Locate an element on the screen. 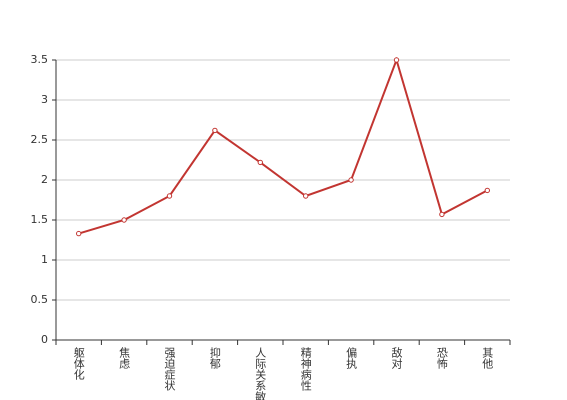 This screenshot has height=400, width=567. x-tick-label: 焦虑 is located at coordinates (124, 358).